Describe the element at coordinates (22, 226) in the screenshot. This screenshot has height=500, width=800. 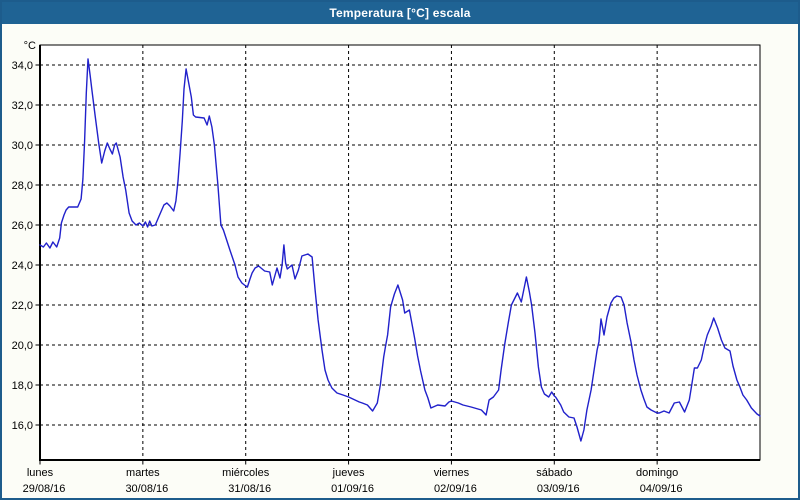
I see `y-tick-label: 26,0` at that location.